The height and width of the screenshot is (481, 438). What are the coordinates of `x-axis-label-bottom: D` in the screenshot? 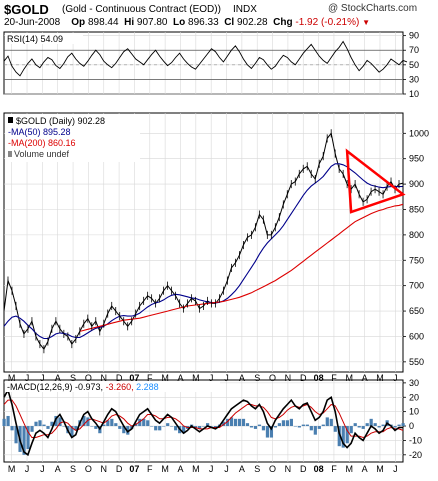 It's located at (303, 469).